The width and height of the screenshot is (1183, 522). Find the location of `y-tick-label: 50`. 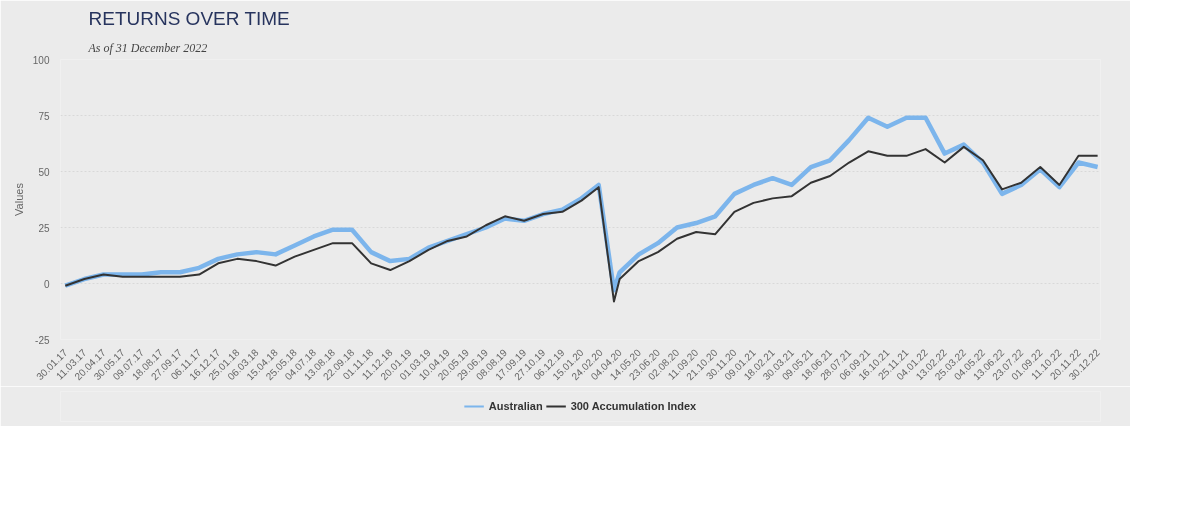

y-tick-label: 50 is located at coordinates (44, 172).